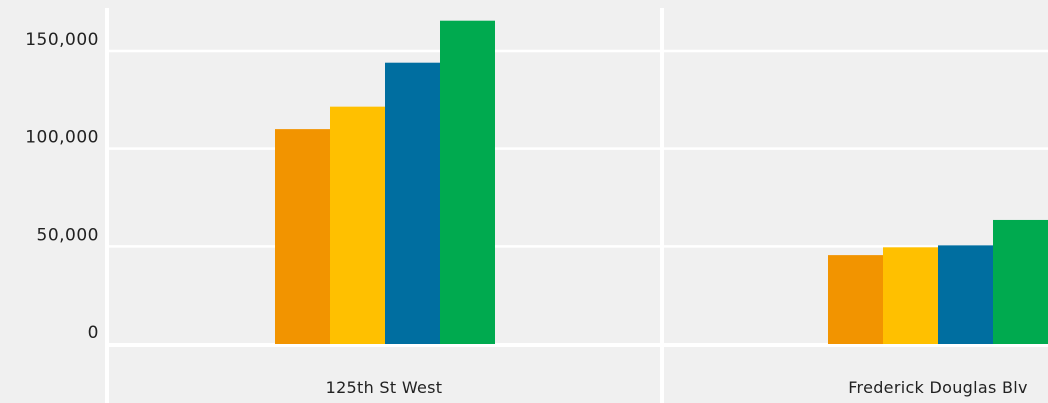 The height and width of the screenshot is (403, 1048). What do you see at coordinates (68, 235) in the screenshot?
I see `y-tick-label: 50,000` at bounding box center [68, 235].